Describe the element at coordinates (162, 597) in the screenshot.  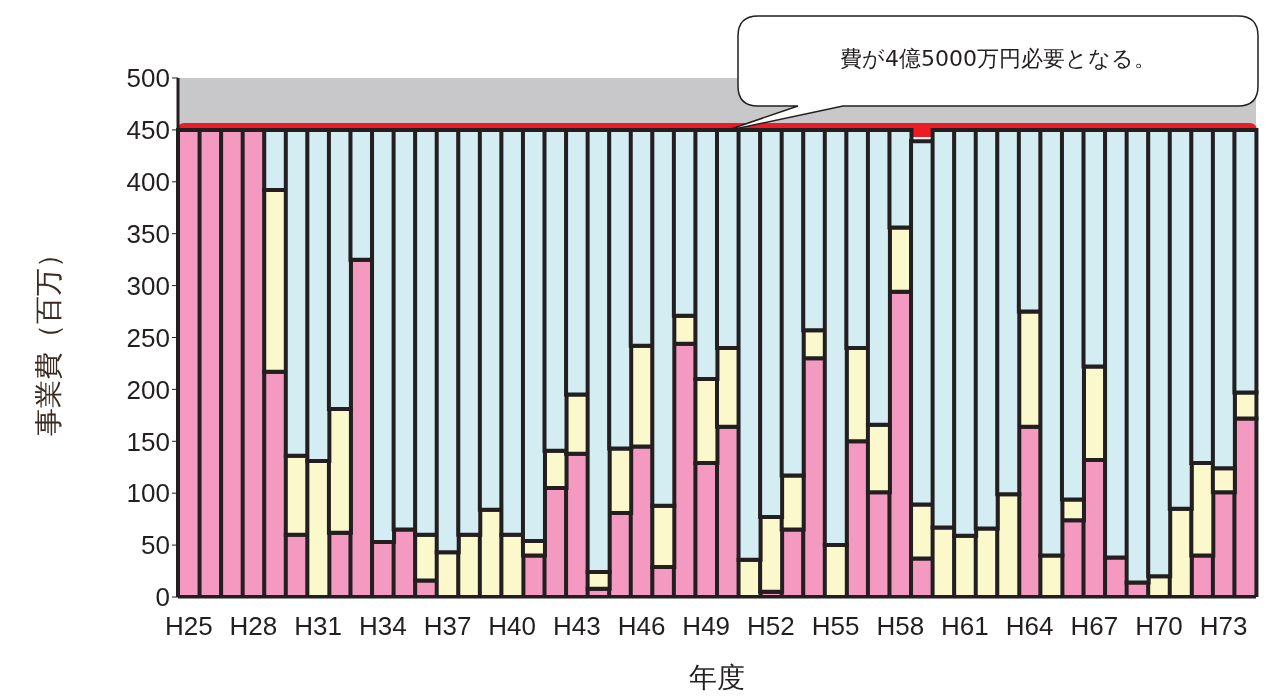
I see `y-tick-label: 0` at that location.